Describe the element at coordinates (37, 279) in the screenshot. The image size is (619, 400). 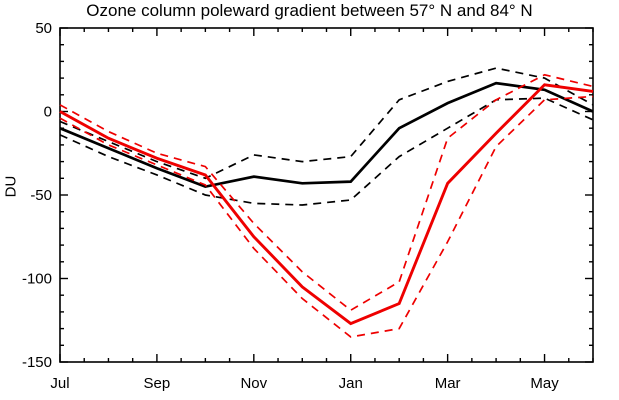
I see `y-tick-label: -100` at that location.